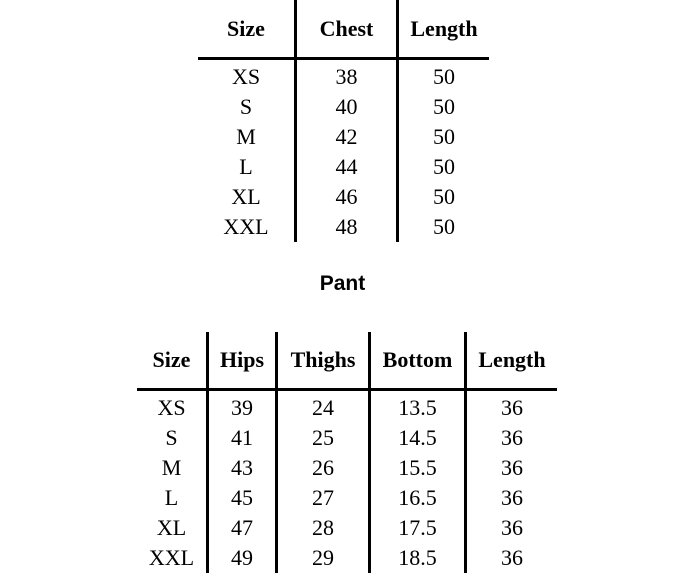  Describe the element at coordinates (322, 438) in the screenshot. I see `table-cell: 25` at that location.